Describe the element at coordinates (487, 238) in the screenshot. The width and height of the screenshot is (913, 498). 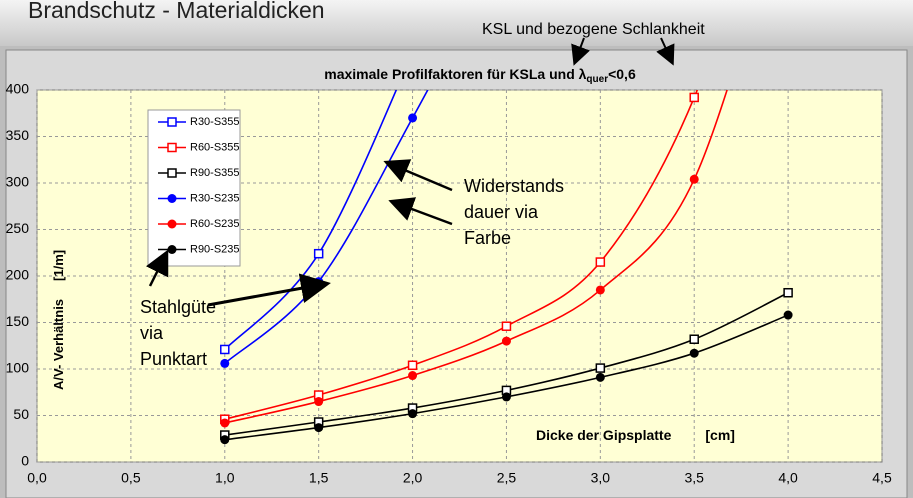
I see `annotation: Farbe` at that location.